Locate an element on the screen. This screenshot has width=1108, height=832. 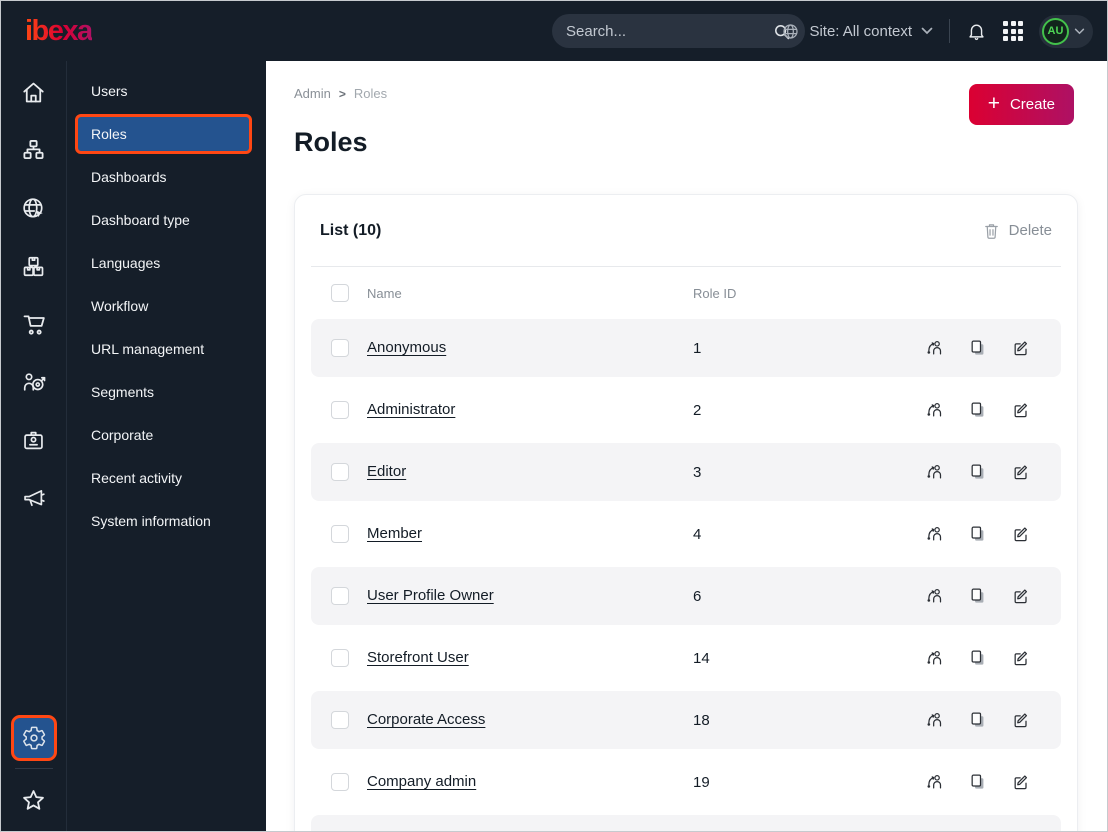
row-actions is located at coordinates (967, 410).